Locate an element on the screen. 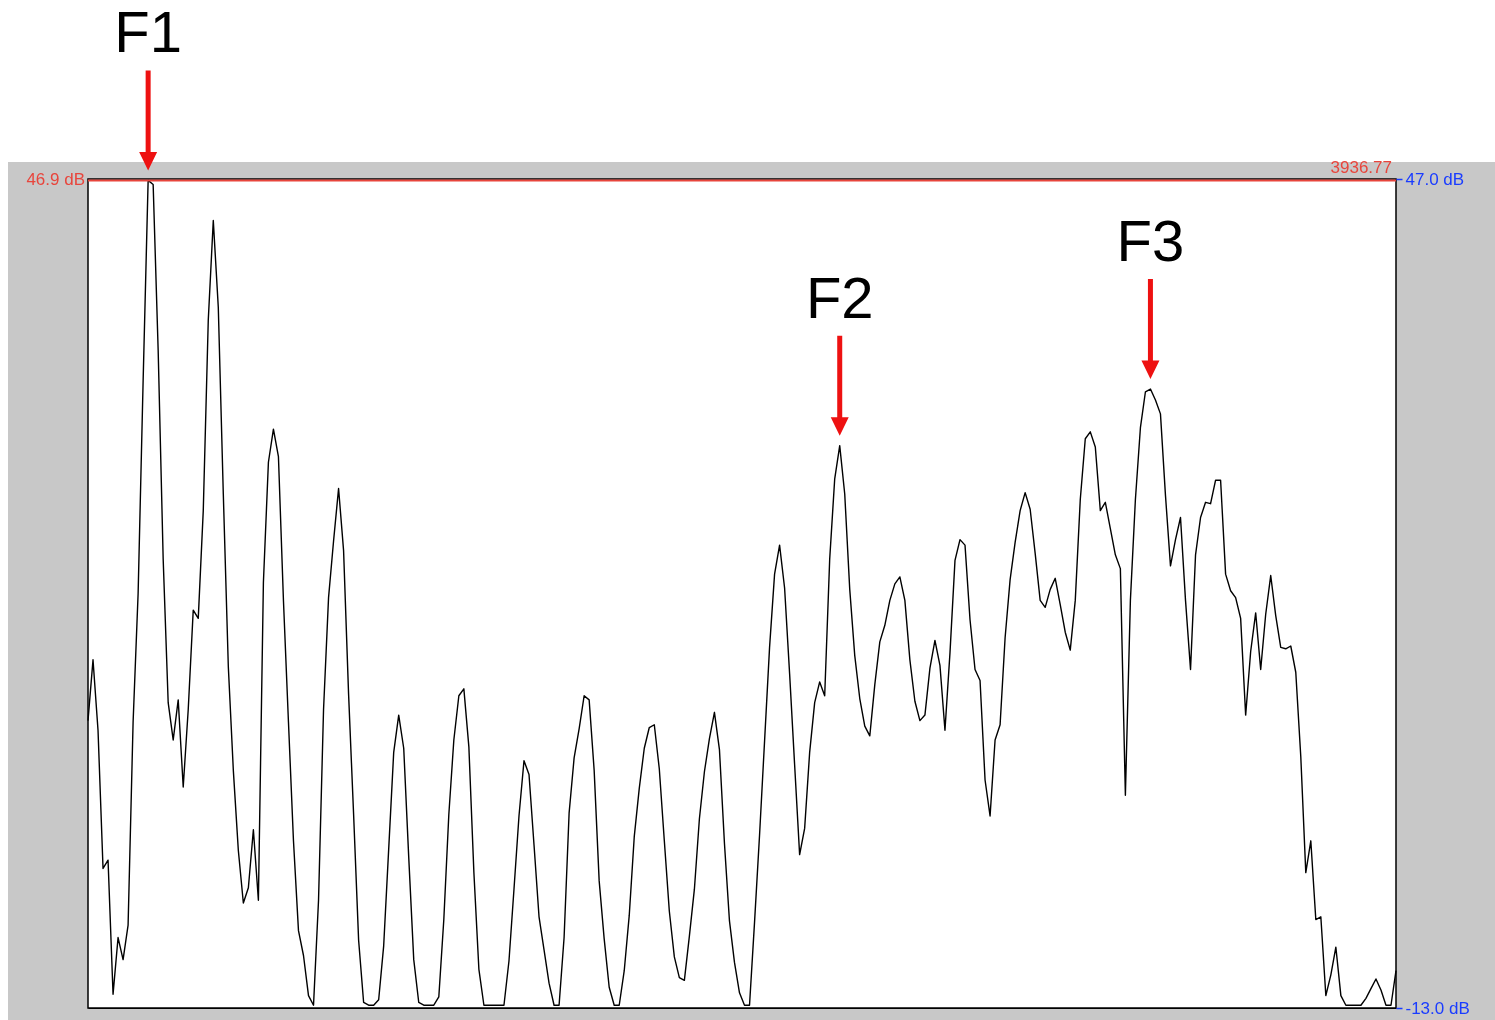  text: 3936.77 is located at coordinates (1361, 167).